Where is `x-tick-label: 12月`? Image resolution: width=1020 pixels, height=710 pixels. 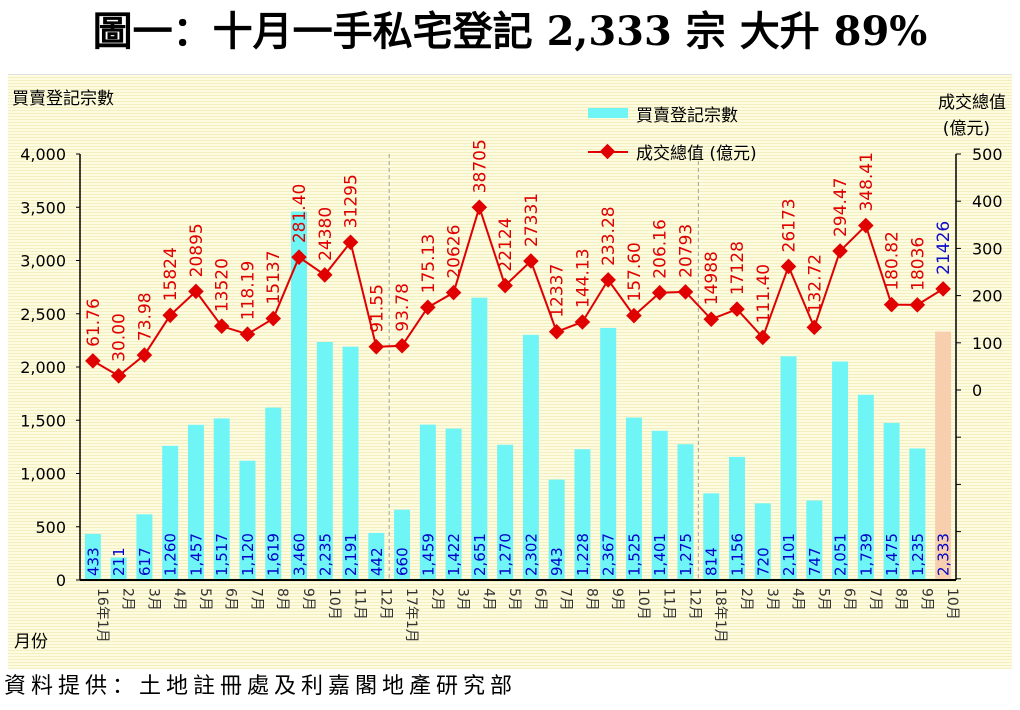
x-tick-label: 12月 is located at coordinates (385, 604).